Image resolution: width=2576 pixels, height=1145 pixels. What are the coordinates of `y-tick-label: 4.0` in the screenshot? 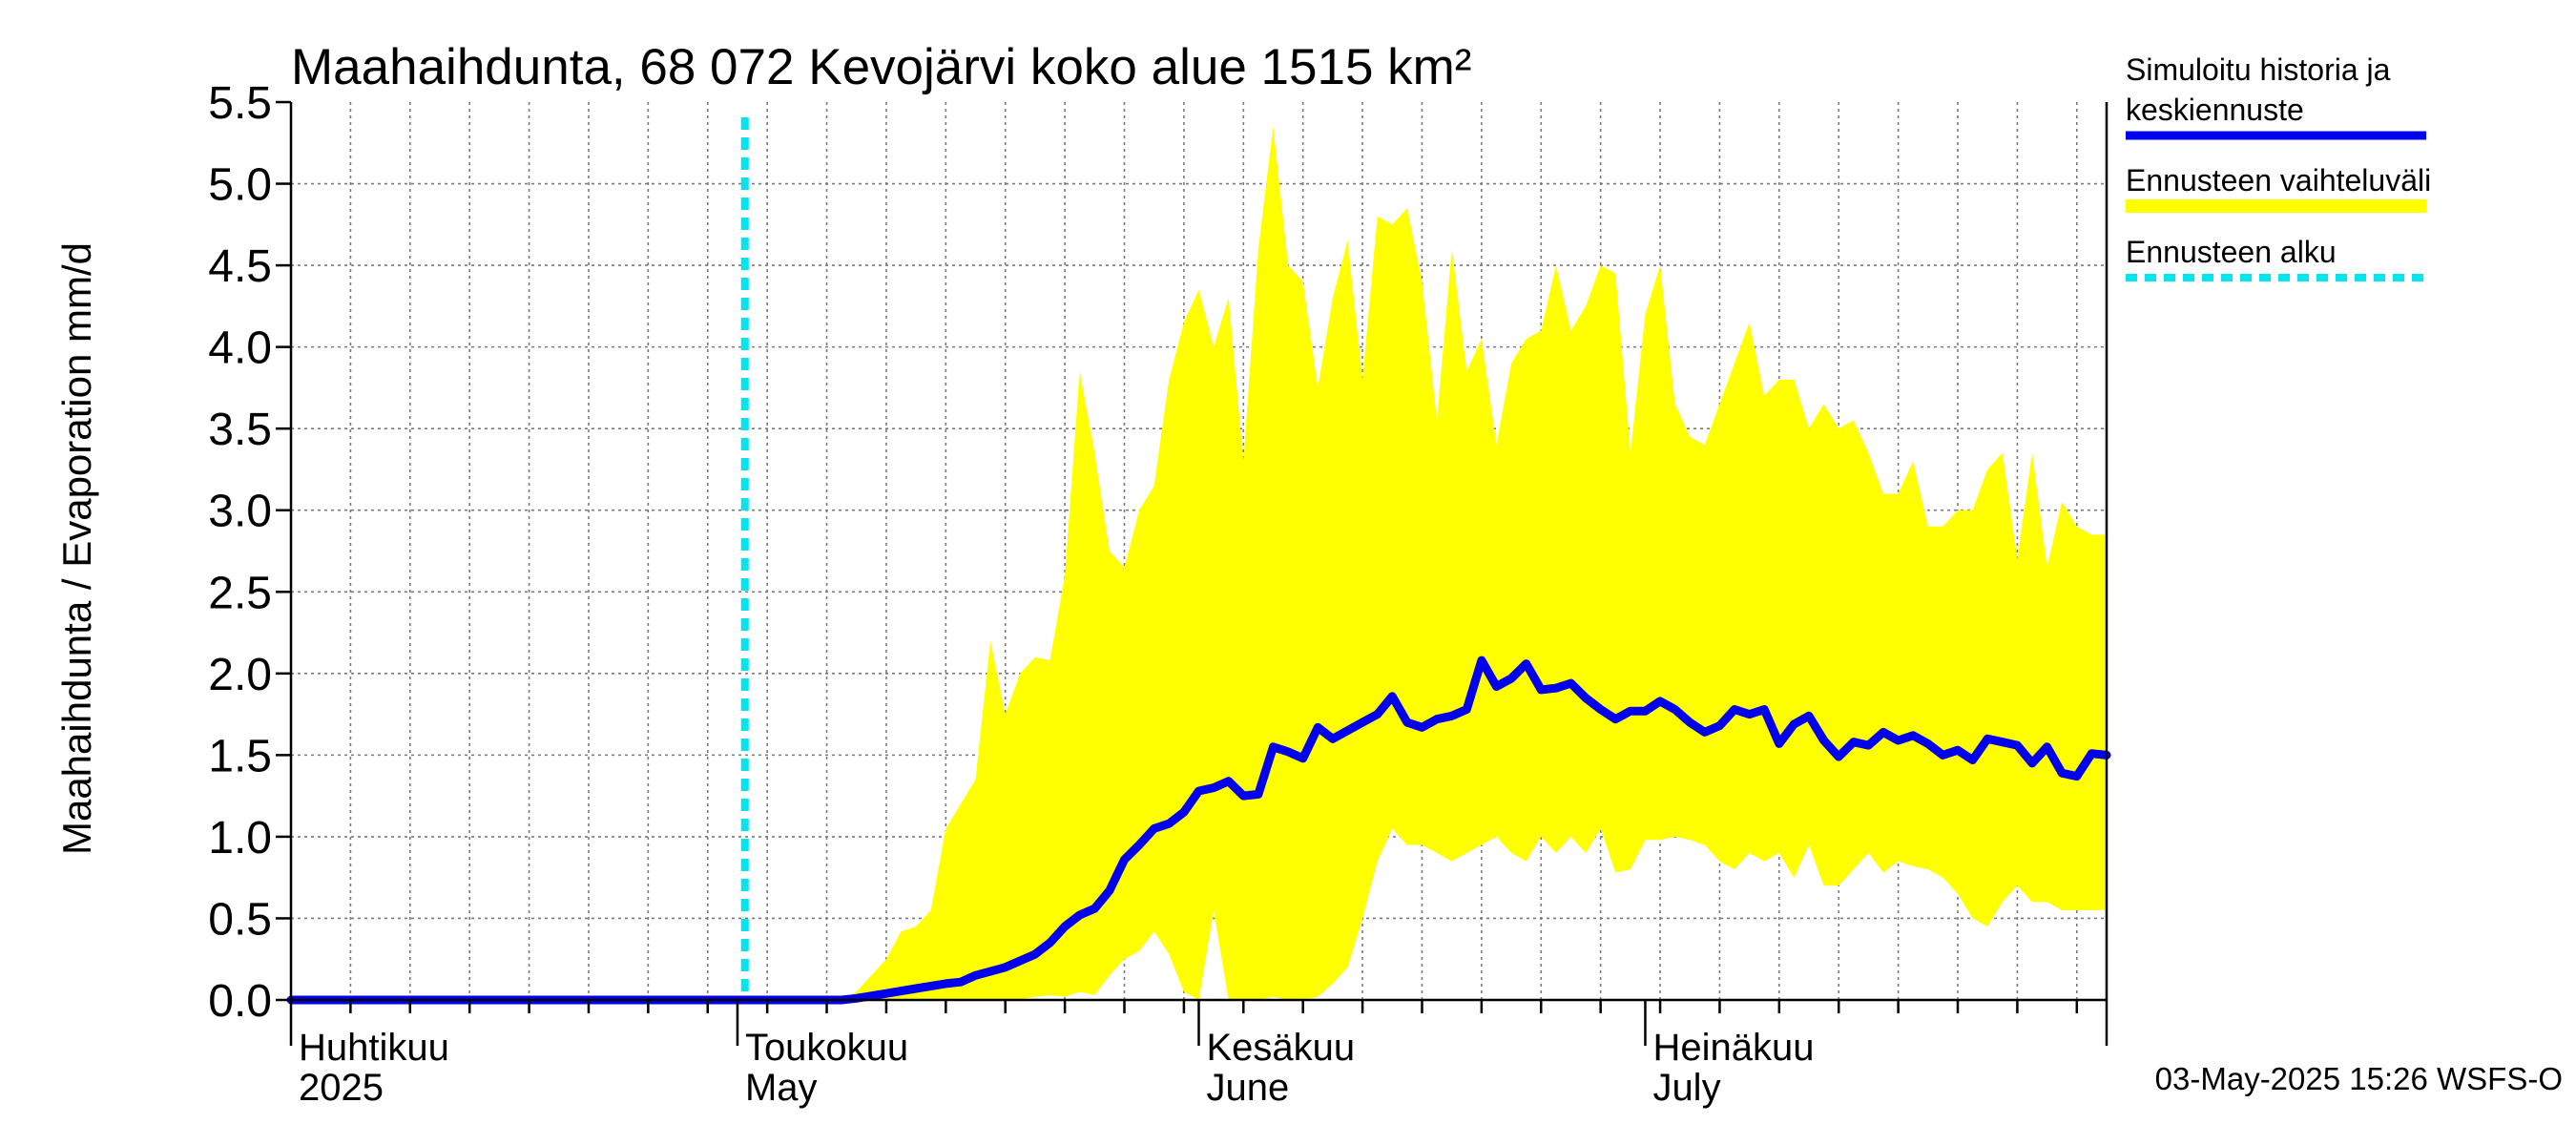 It's located at (240, 349).